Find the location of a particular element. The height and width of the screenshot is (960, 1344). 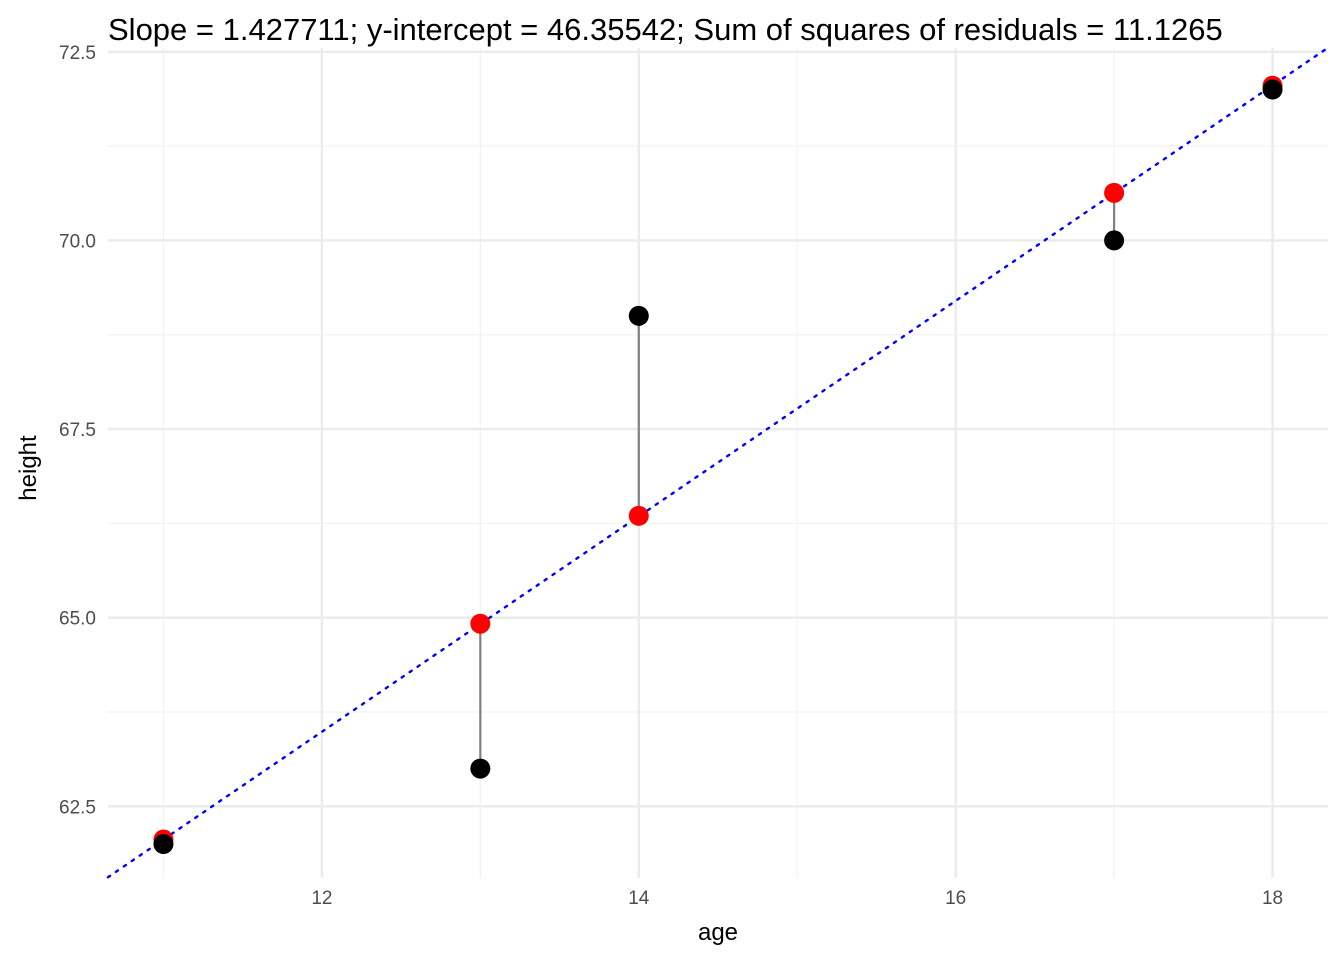

y-tick-label: 70.0 is located at coordinates (77, 241).